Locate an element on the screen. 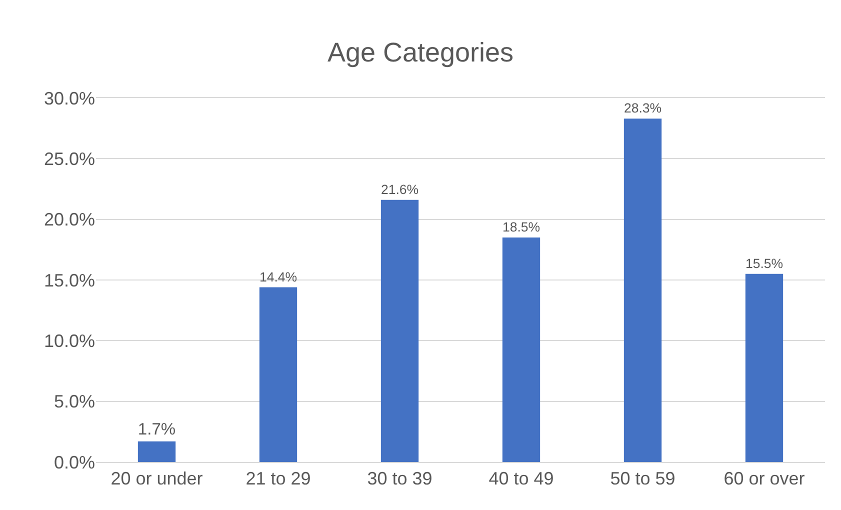  y-tick-label: 30.0% is located at coordinates (69, 98).